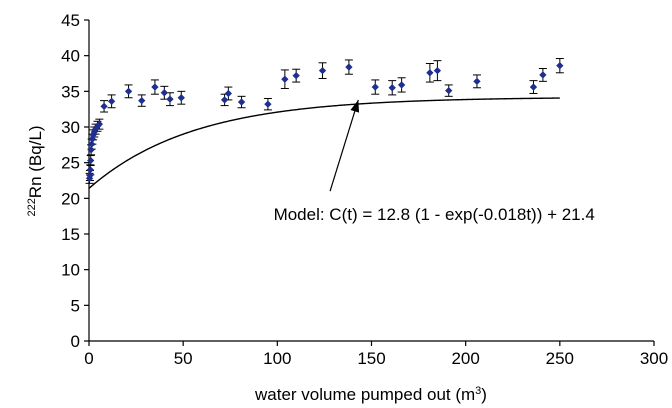 The image size is (672, 408). I want to click on y-tick-label: 0, so click(75, 341).